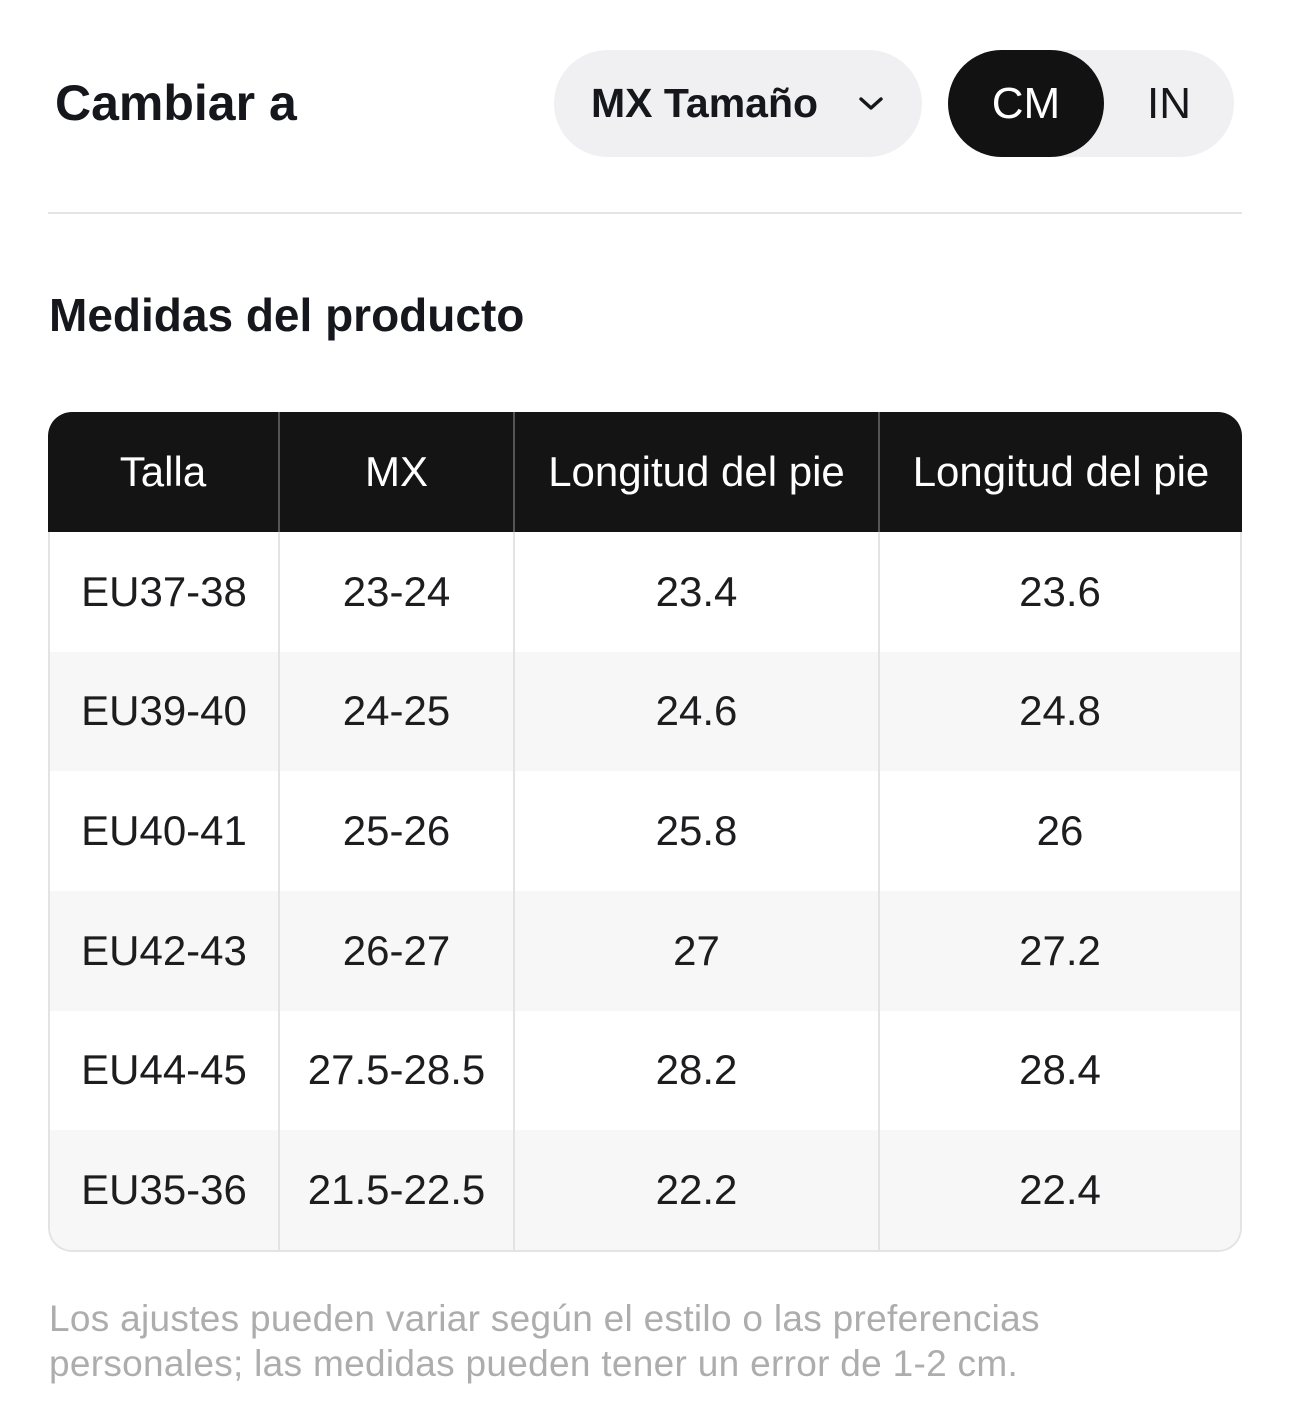  I want to click on size-system-value: MX Tamaño, so click(705, 103).